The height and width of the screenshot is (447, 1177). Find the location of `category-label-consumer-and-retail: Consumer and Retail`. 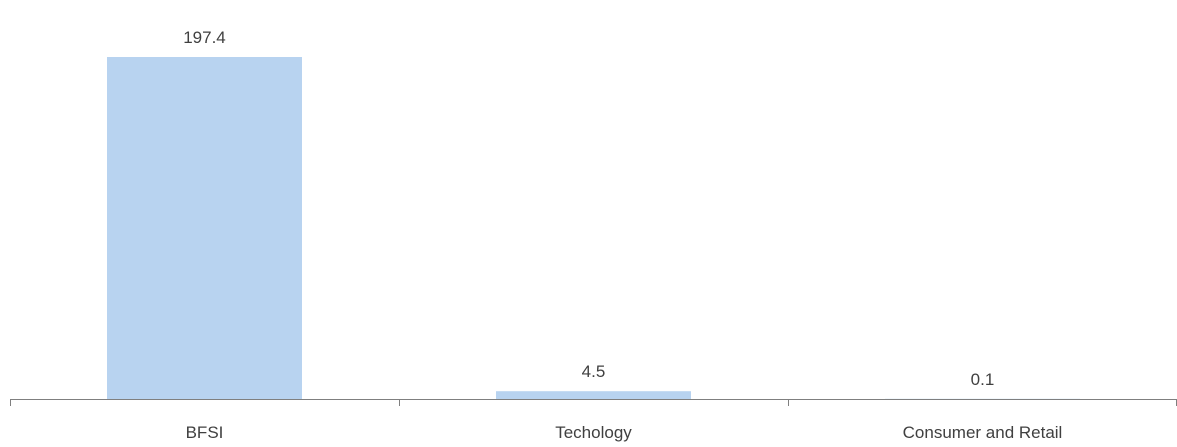

category-label-consumer-and-retail: Consumer and Retail is located at coordinates (983, 432).